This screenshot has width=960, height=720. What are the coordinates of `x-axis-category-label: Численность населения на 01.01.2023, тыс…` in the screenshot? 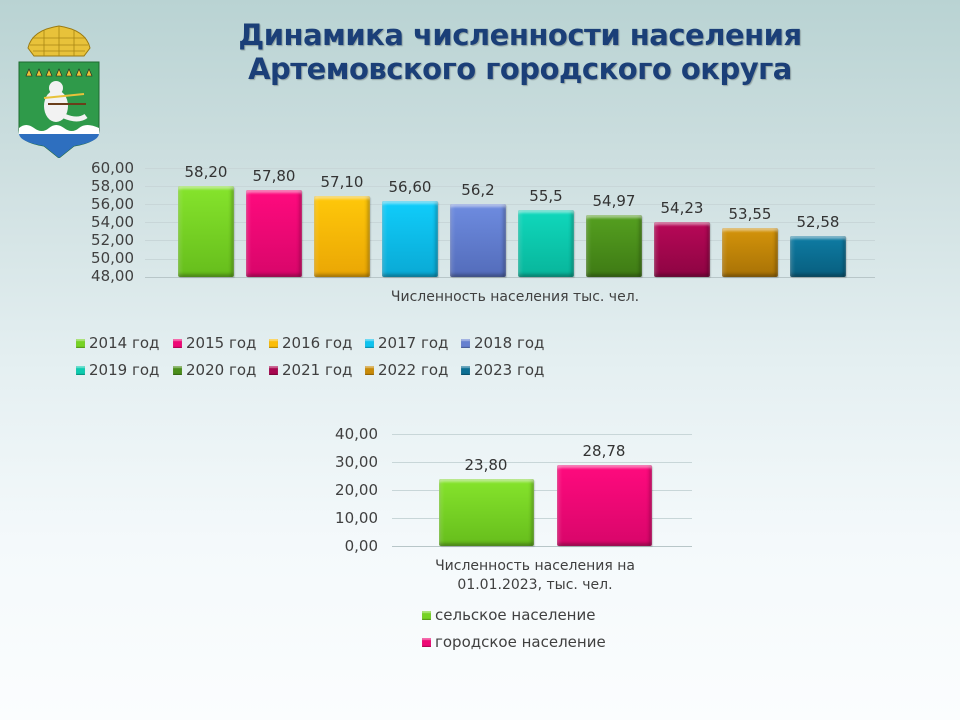 It's located at (535, 576).